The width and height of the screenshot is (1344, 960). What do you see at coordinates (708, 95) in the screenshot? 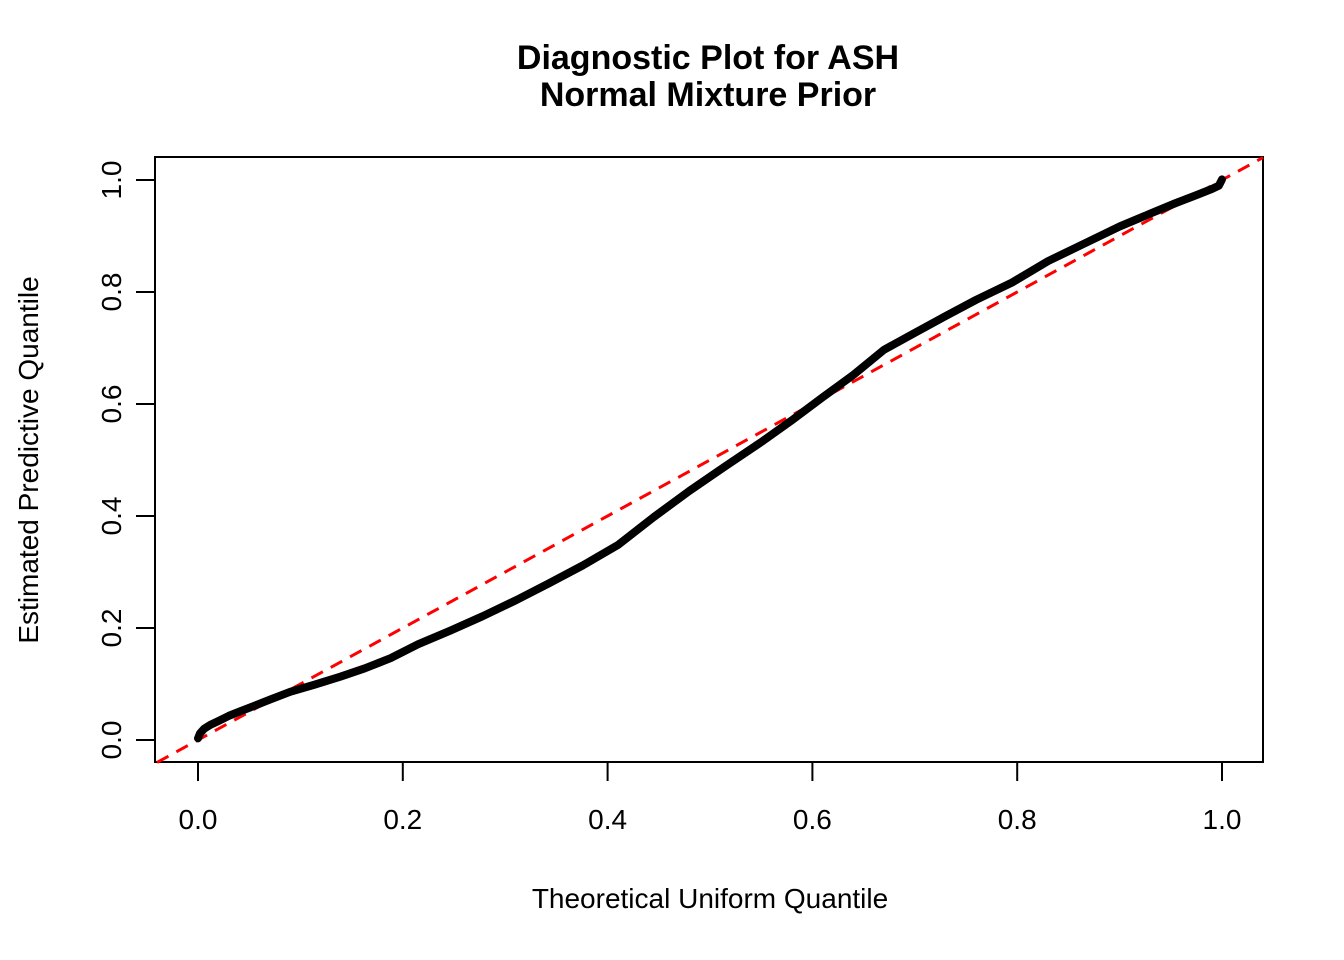
I see `plot-title-line-2: Normal Mixture Prior` at bounding box center [708, 95].